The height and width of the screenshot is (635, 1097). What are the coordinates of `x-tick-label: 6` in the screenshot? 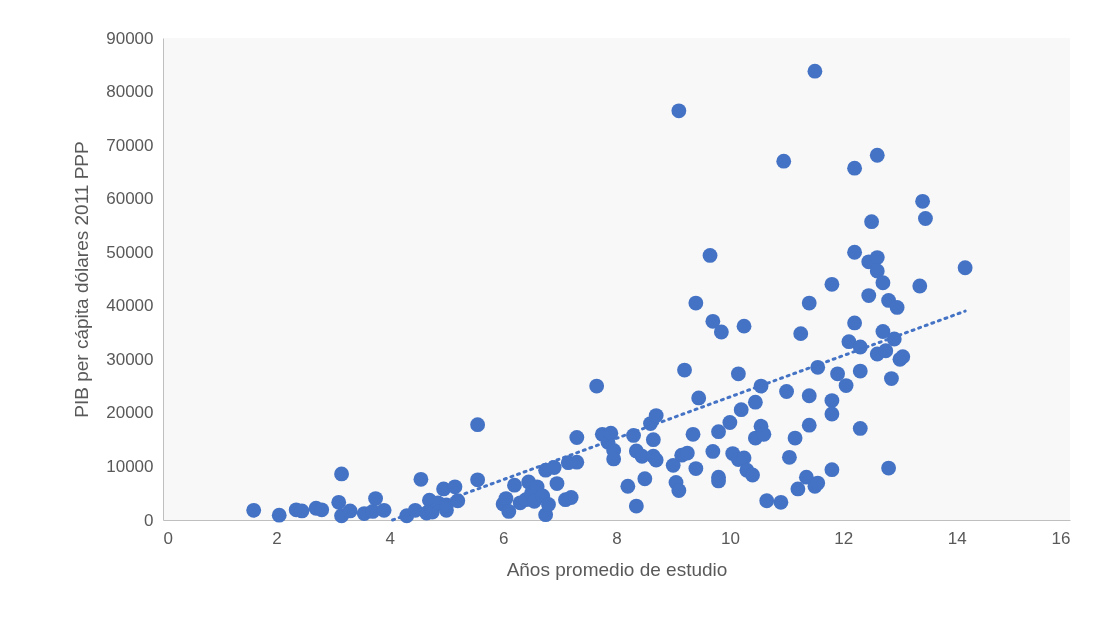 It's located at (503, 538).